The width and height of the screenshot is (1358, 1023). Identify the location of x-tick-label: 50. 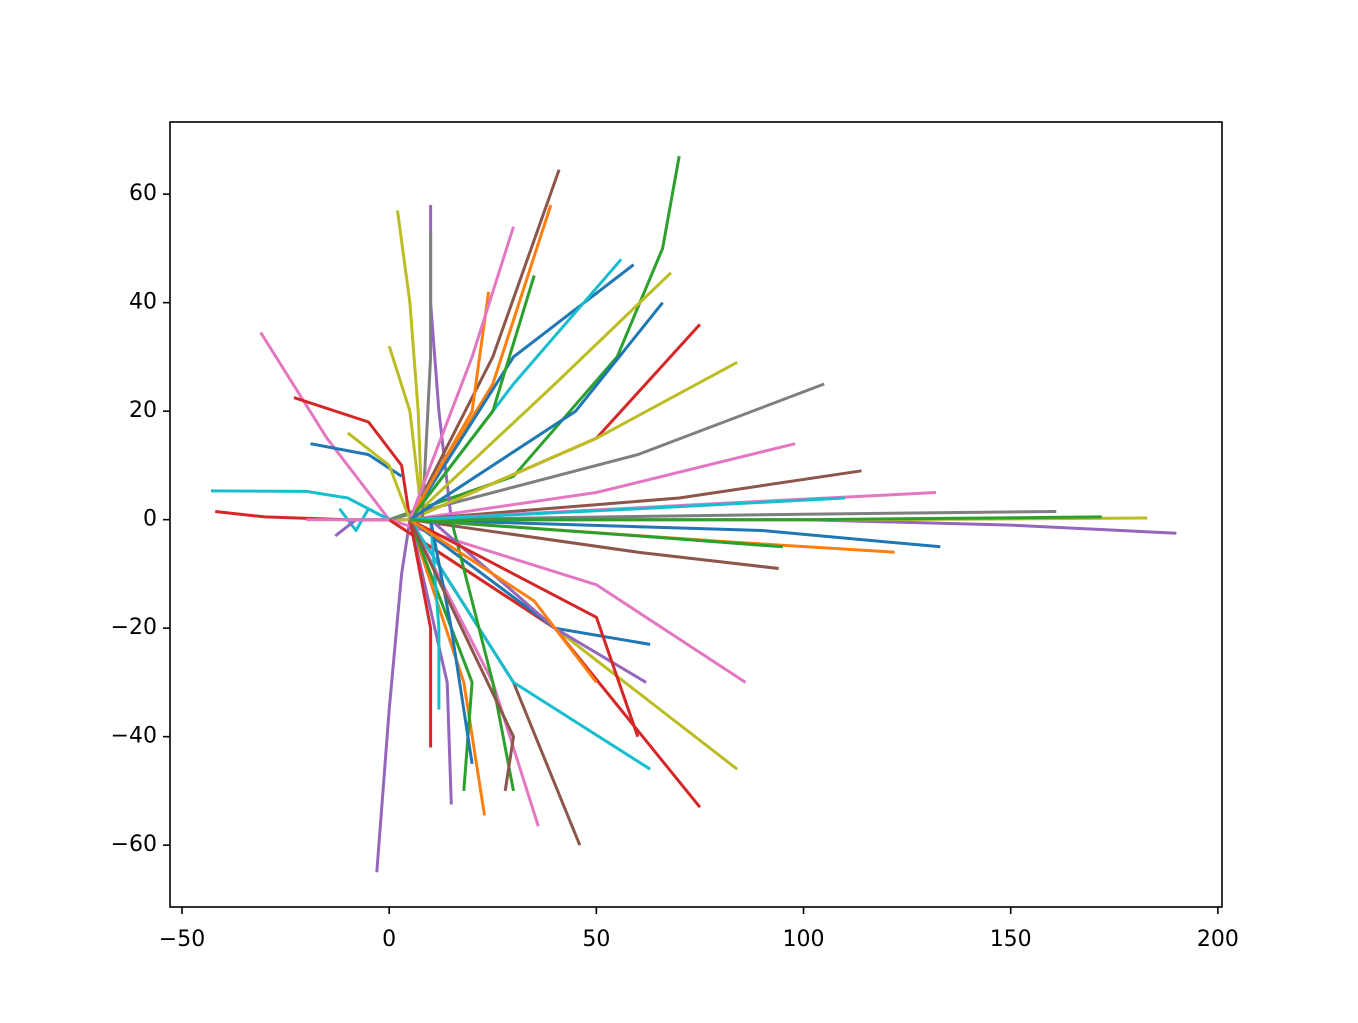
(596, 939).